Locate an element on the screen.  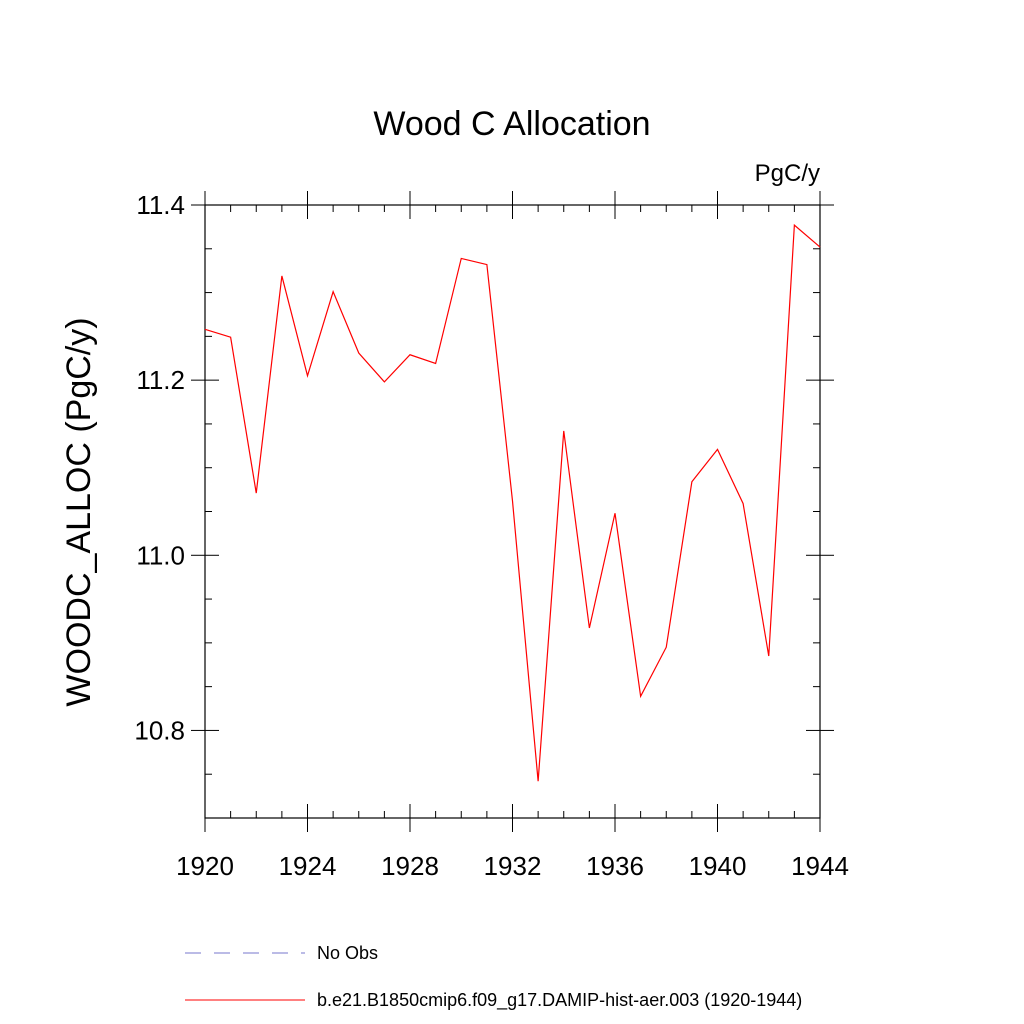
x-tick-label: 1936 is located at coordinates (615, 866).